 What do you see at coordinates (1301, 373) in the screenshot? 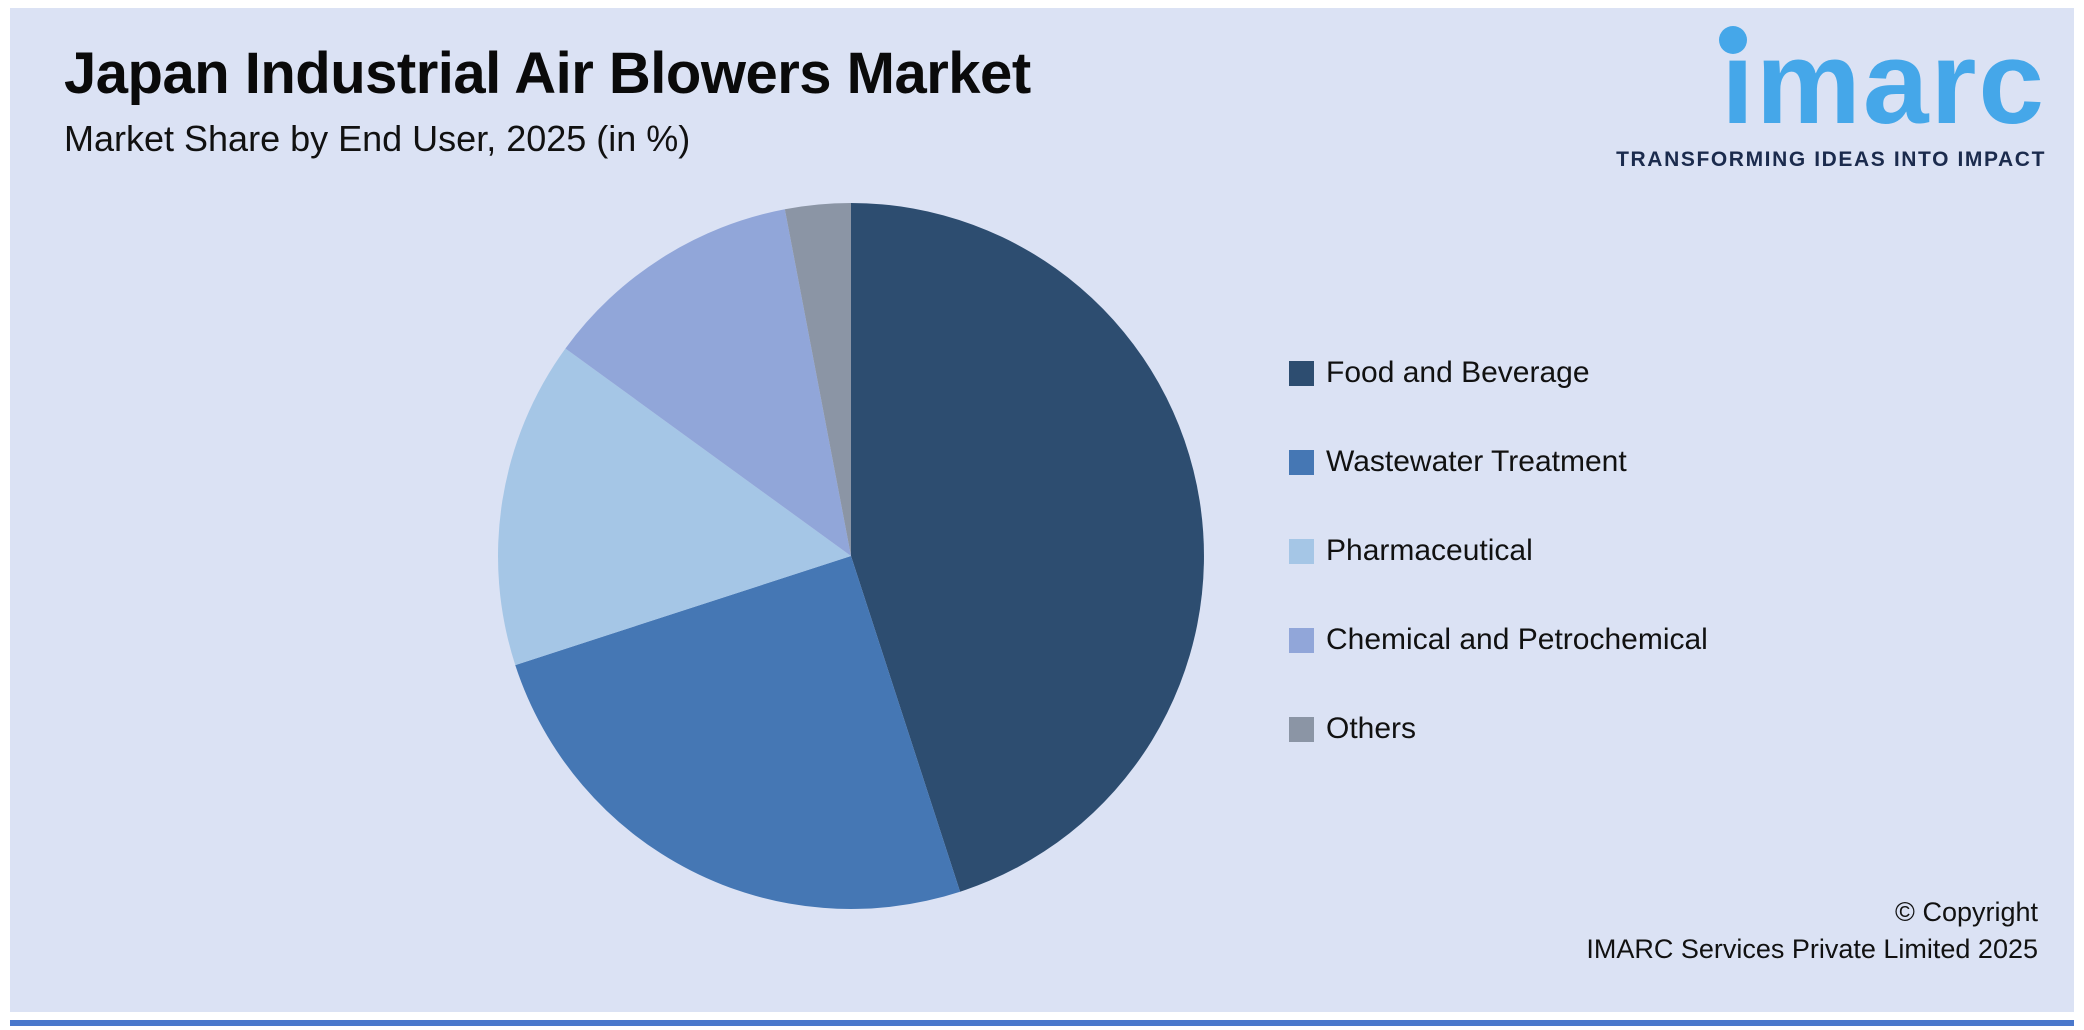
I see `legend-swatch-food-and-beverage` at bounding box center [1301, 373].